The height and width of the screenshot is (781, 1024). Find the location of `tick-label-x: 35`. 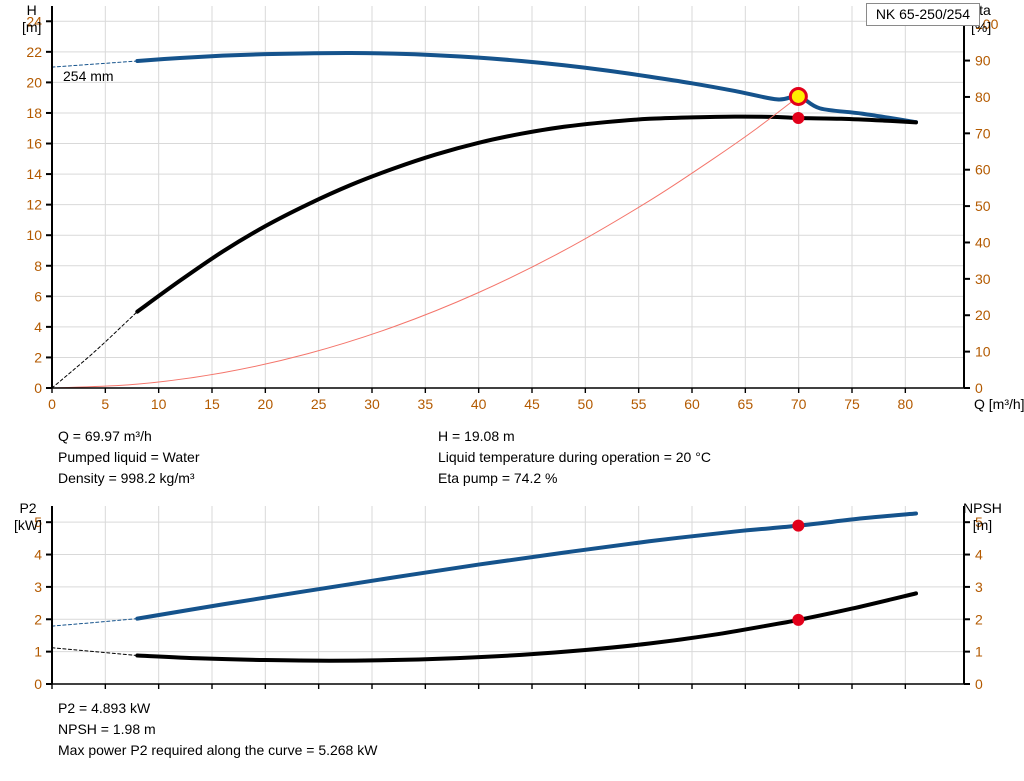

tick-label-x: 35 is located at coordinates (426, 404).